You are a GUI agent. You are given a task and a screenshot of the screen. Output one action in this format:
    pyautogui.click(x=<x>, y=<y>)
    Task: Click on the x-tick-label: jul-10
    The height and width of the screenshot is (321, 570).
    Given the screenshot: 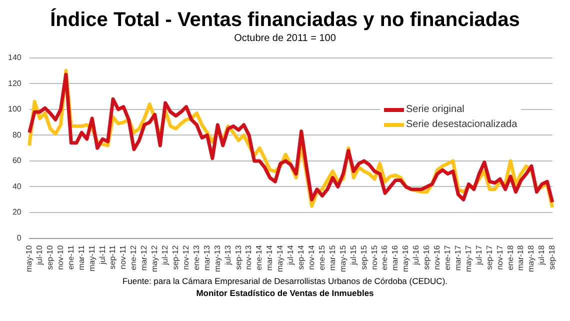 What is the action you would take?
    pyautogui.click(x=39, y=255)
    